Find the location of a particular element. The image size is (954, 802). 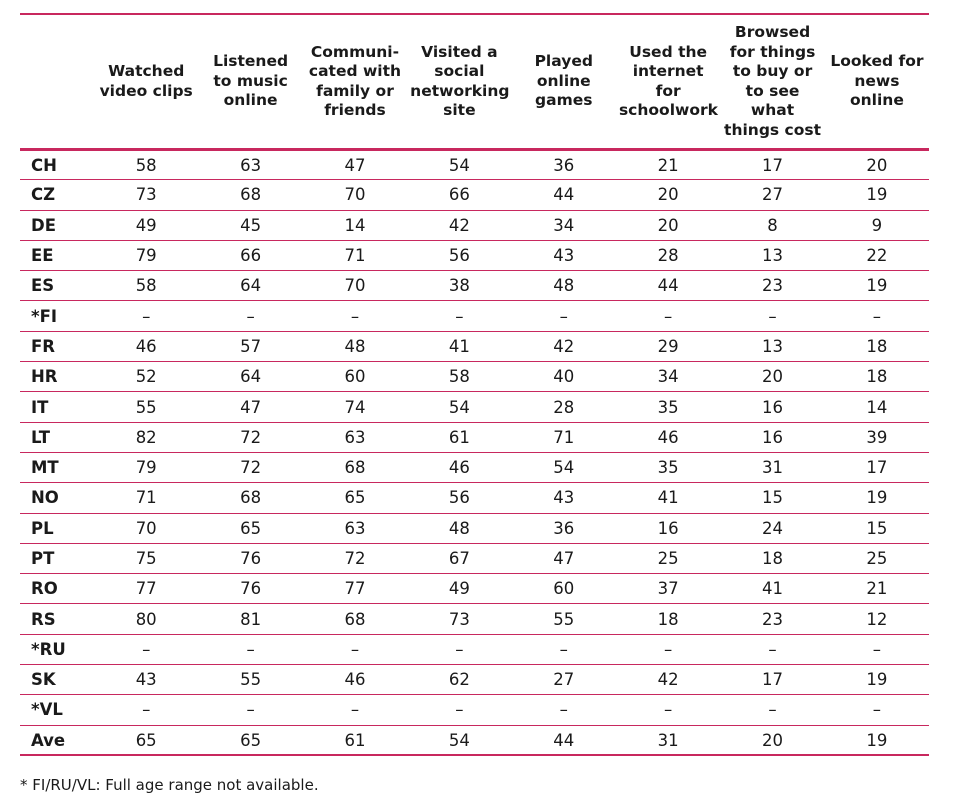

table-cell: 38 is located at coordinates (459, 286).